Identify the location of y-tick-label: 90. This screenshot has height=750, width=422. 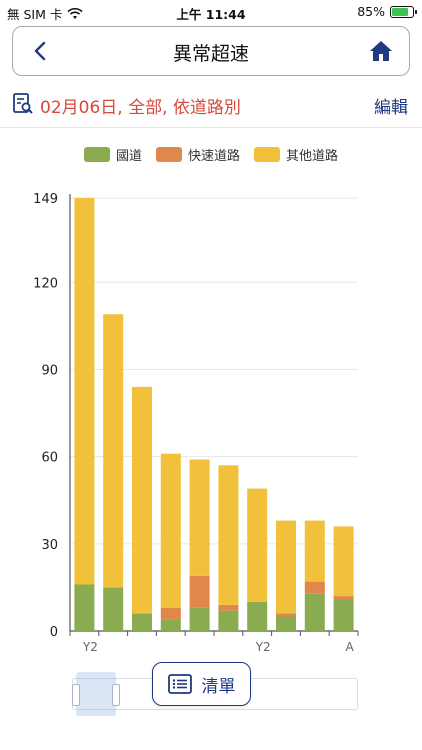
(49, 370).